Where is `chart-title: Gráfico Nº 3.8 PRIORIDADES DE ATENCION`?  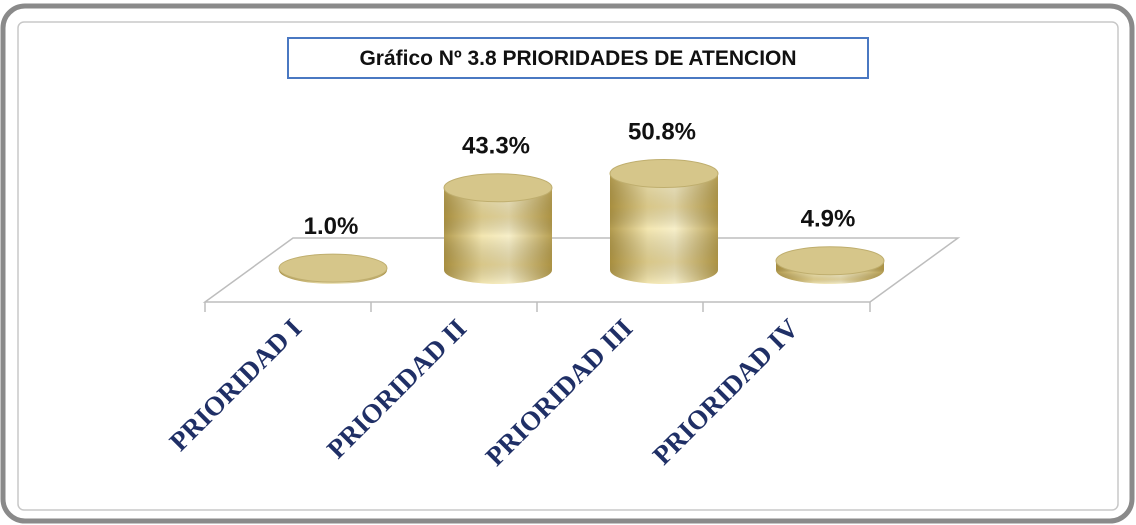
chart-title: Gráfico Nº 3.8 PRIORIDADES DE ATENCION is located at coordinates (577, 58).